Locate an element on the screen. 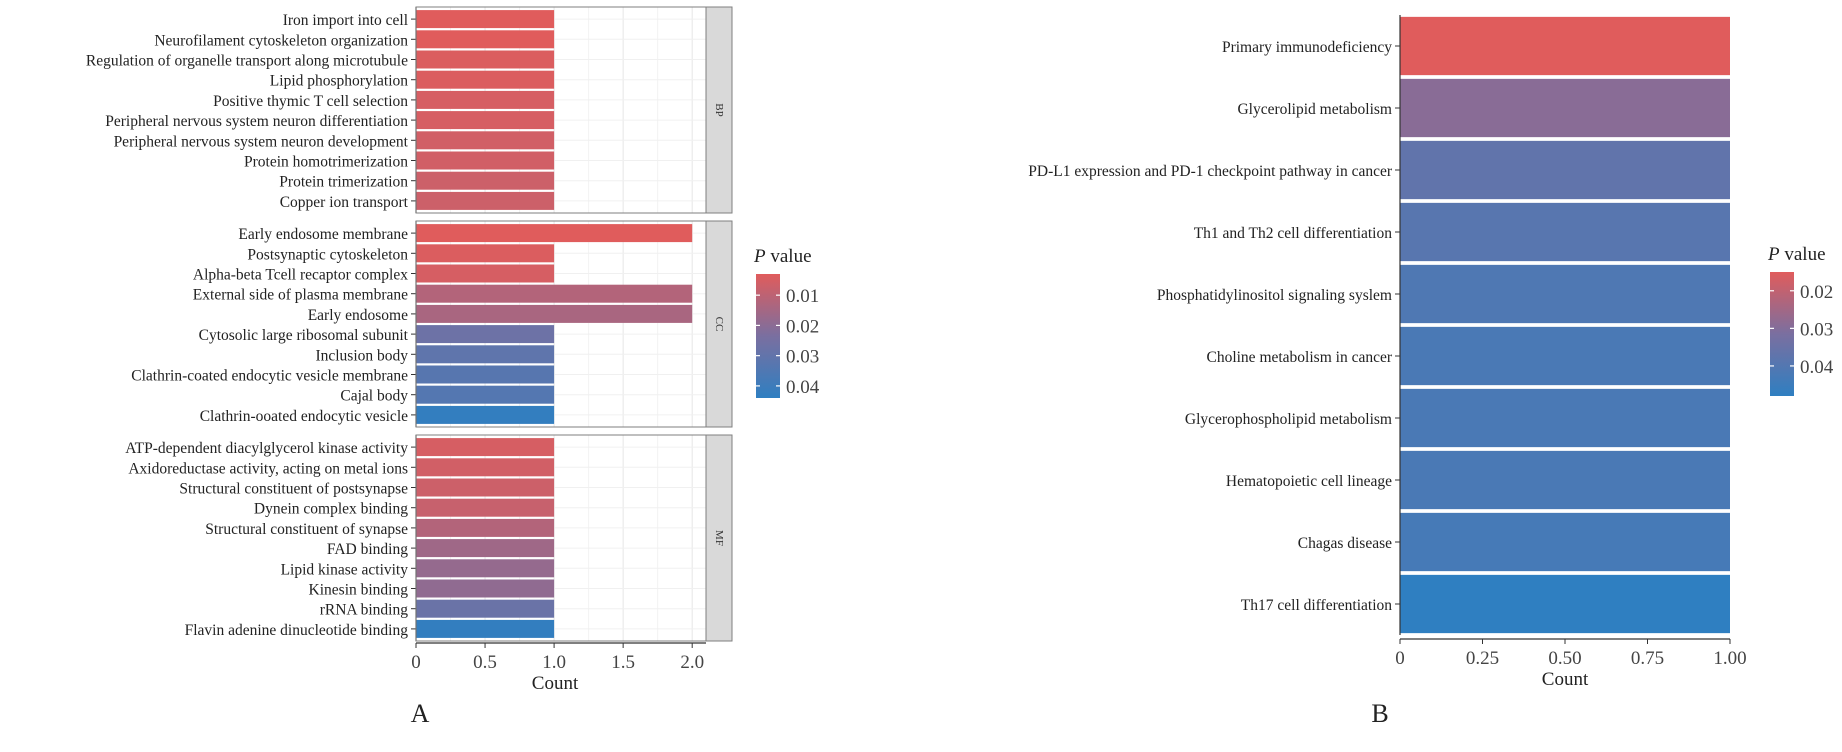 This screenshot has width=1842, height=752. panel-b-label: B is located at coordinates (1379, 713).